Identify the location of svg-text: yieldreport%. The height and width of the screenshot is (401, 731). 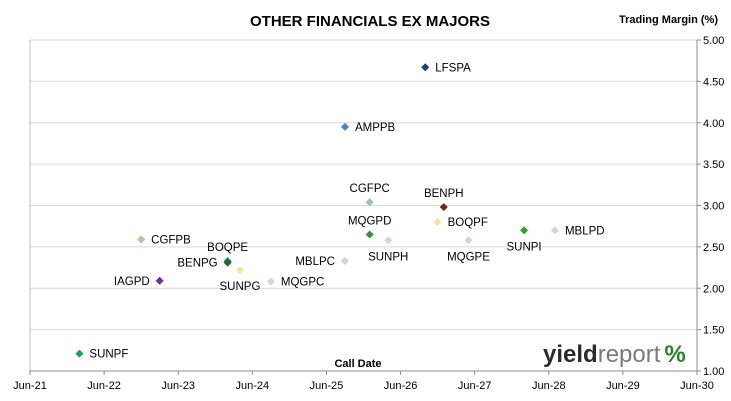
(614, 354).